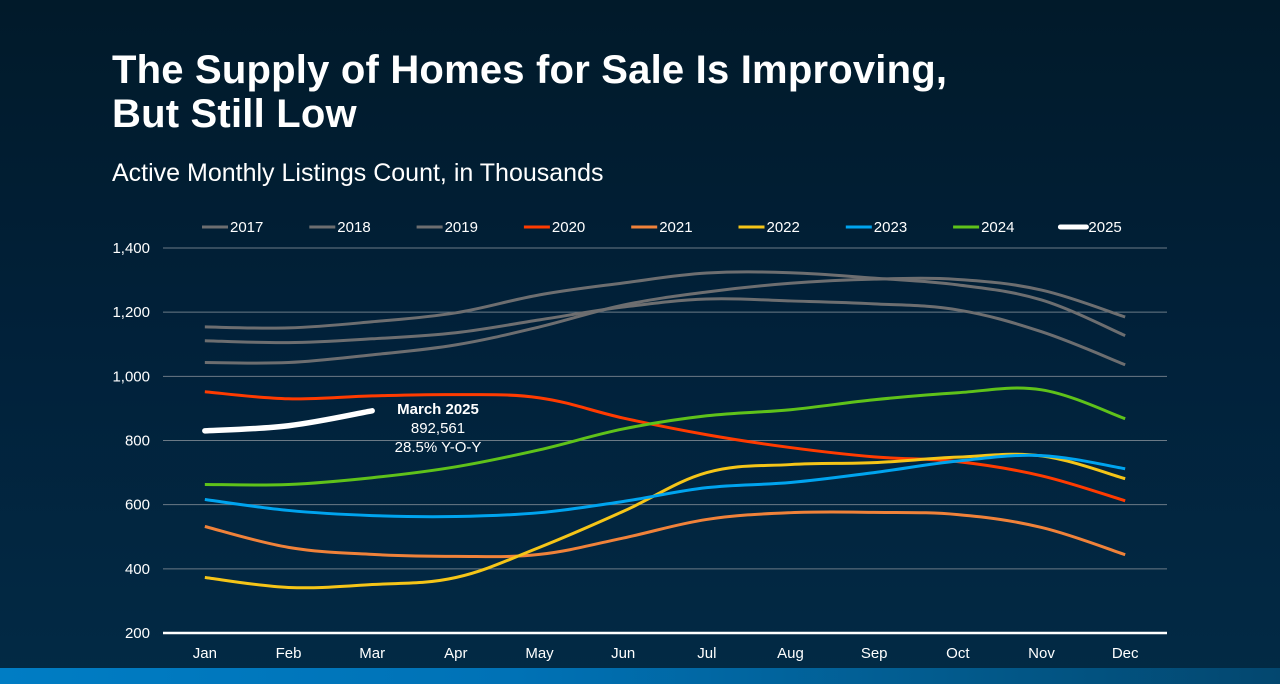  What do you see at coordinates (246, 227) in the screenshot?
I see `legend-label: 2017` at bounding box center [246, 227].